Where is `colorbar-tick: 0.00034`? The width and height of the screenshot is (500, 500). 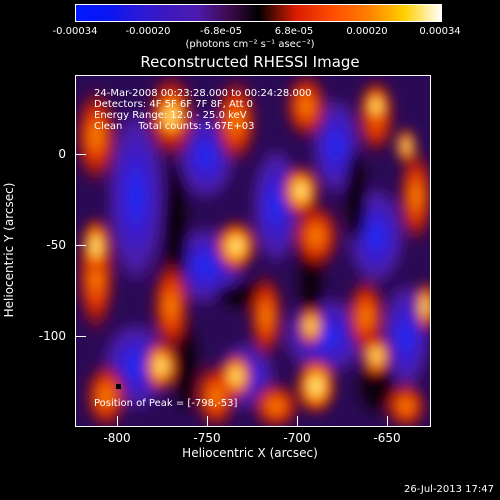
colorbar-tick: 0.00034 is located at coordinates (440, 31).